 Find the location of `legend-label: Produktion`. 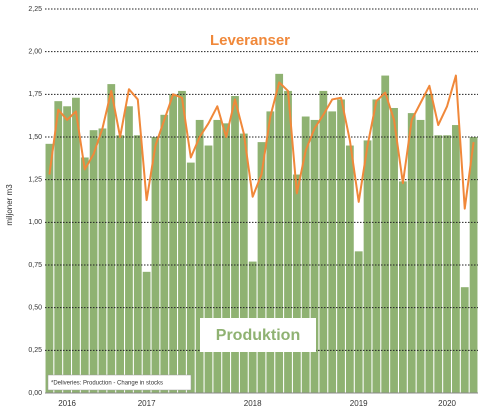

legend-label: Produktion is located at coordinates (258, 335).